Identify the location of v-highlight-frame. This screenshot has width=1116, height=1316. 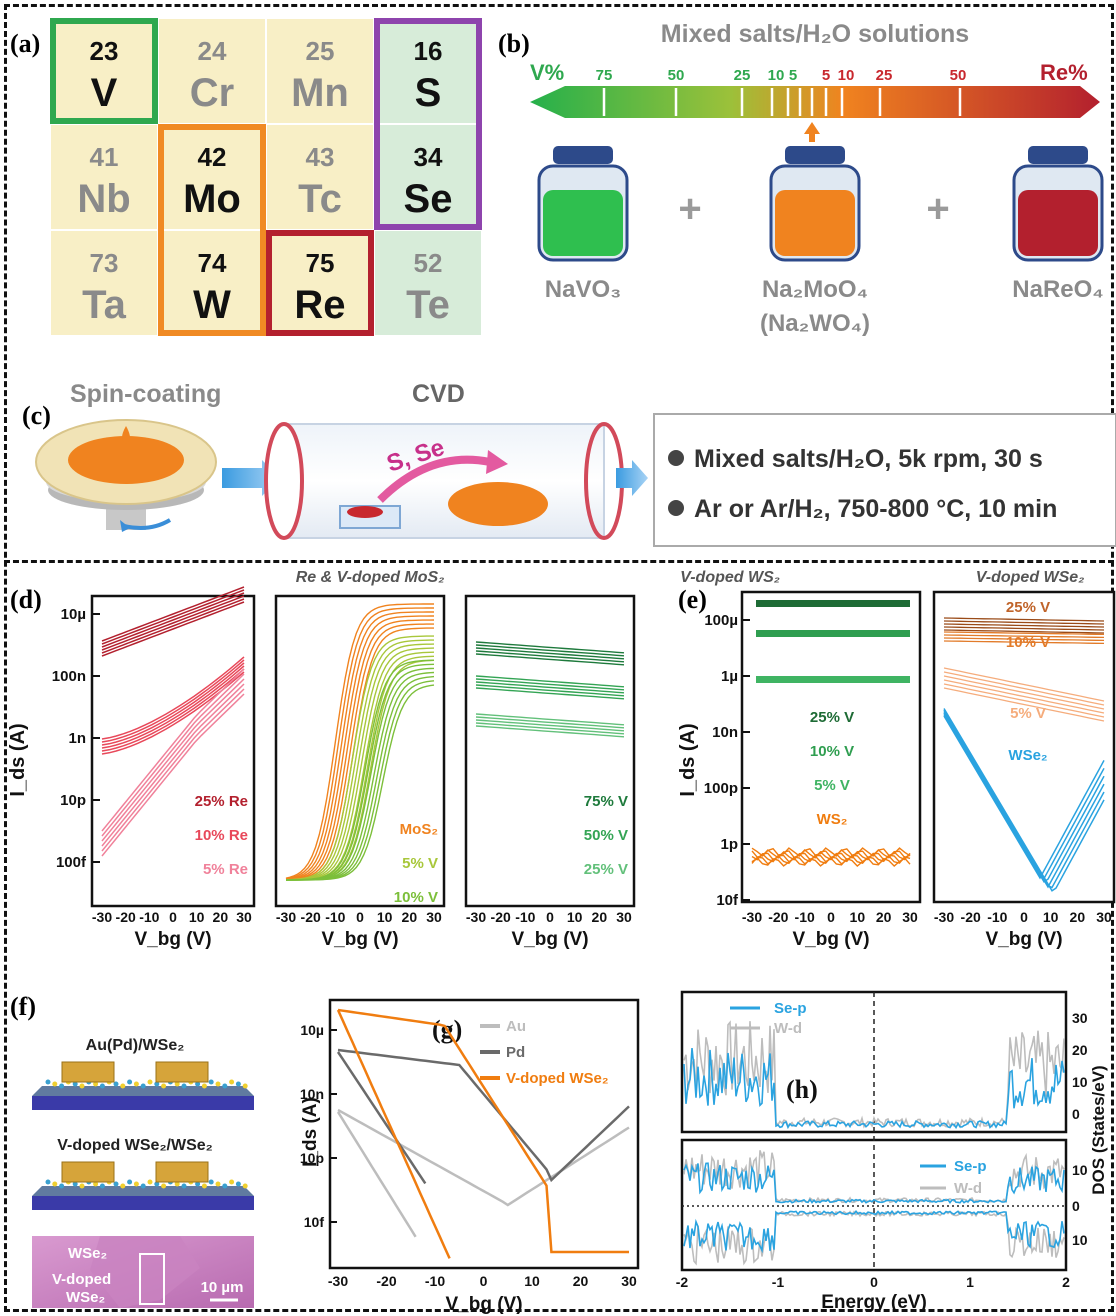
(104, 71).